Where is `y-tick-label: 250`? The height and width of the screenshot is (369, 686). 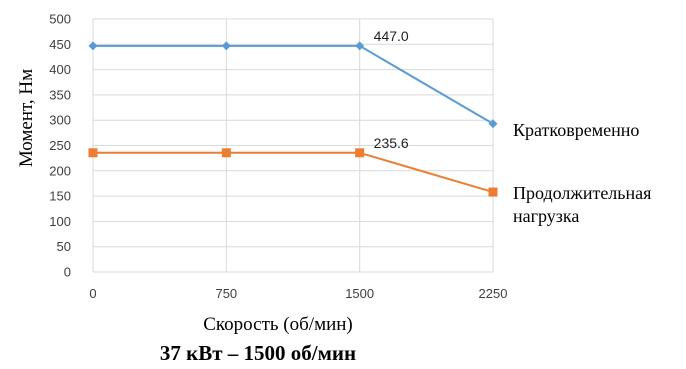
y-tick-label: 250 is located at coordinates (60, 145).